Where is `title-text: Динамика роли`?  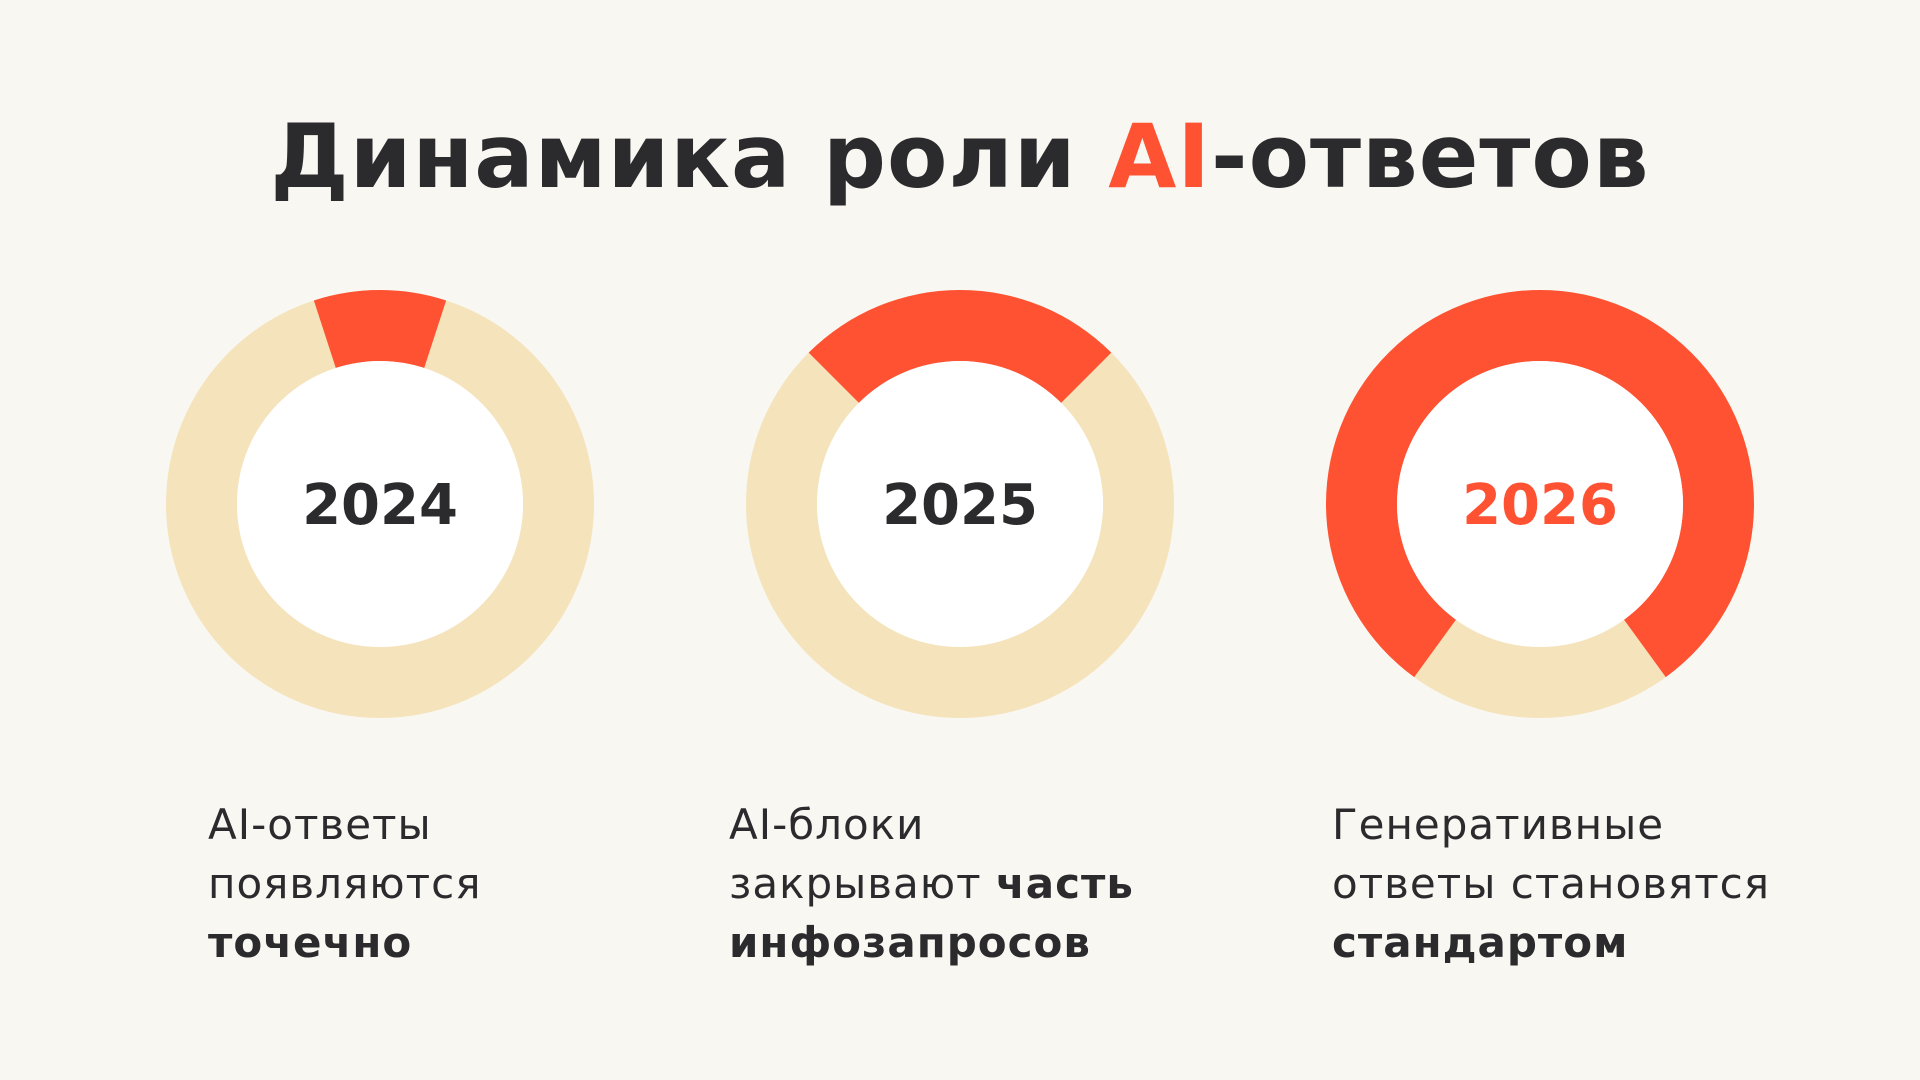 title-text: Динамика роли is located at coordinates (689, 156).